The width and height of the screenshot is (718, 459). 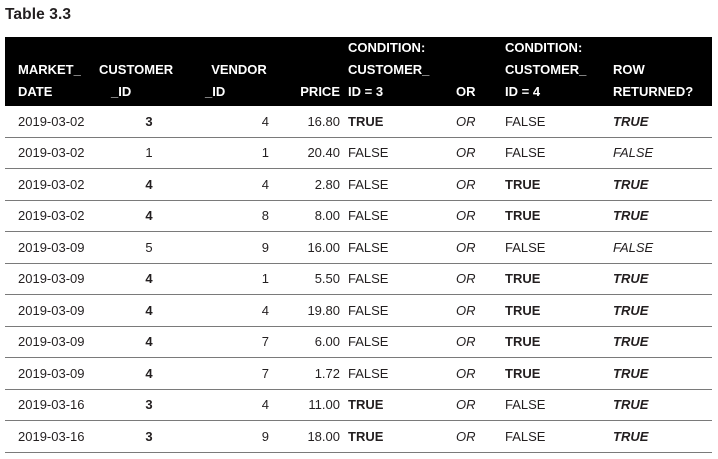 I want to click on customer-id-cell: 1, so click(x=149, y=153).